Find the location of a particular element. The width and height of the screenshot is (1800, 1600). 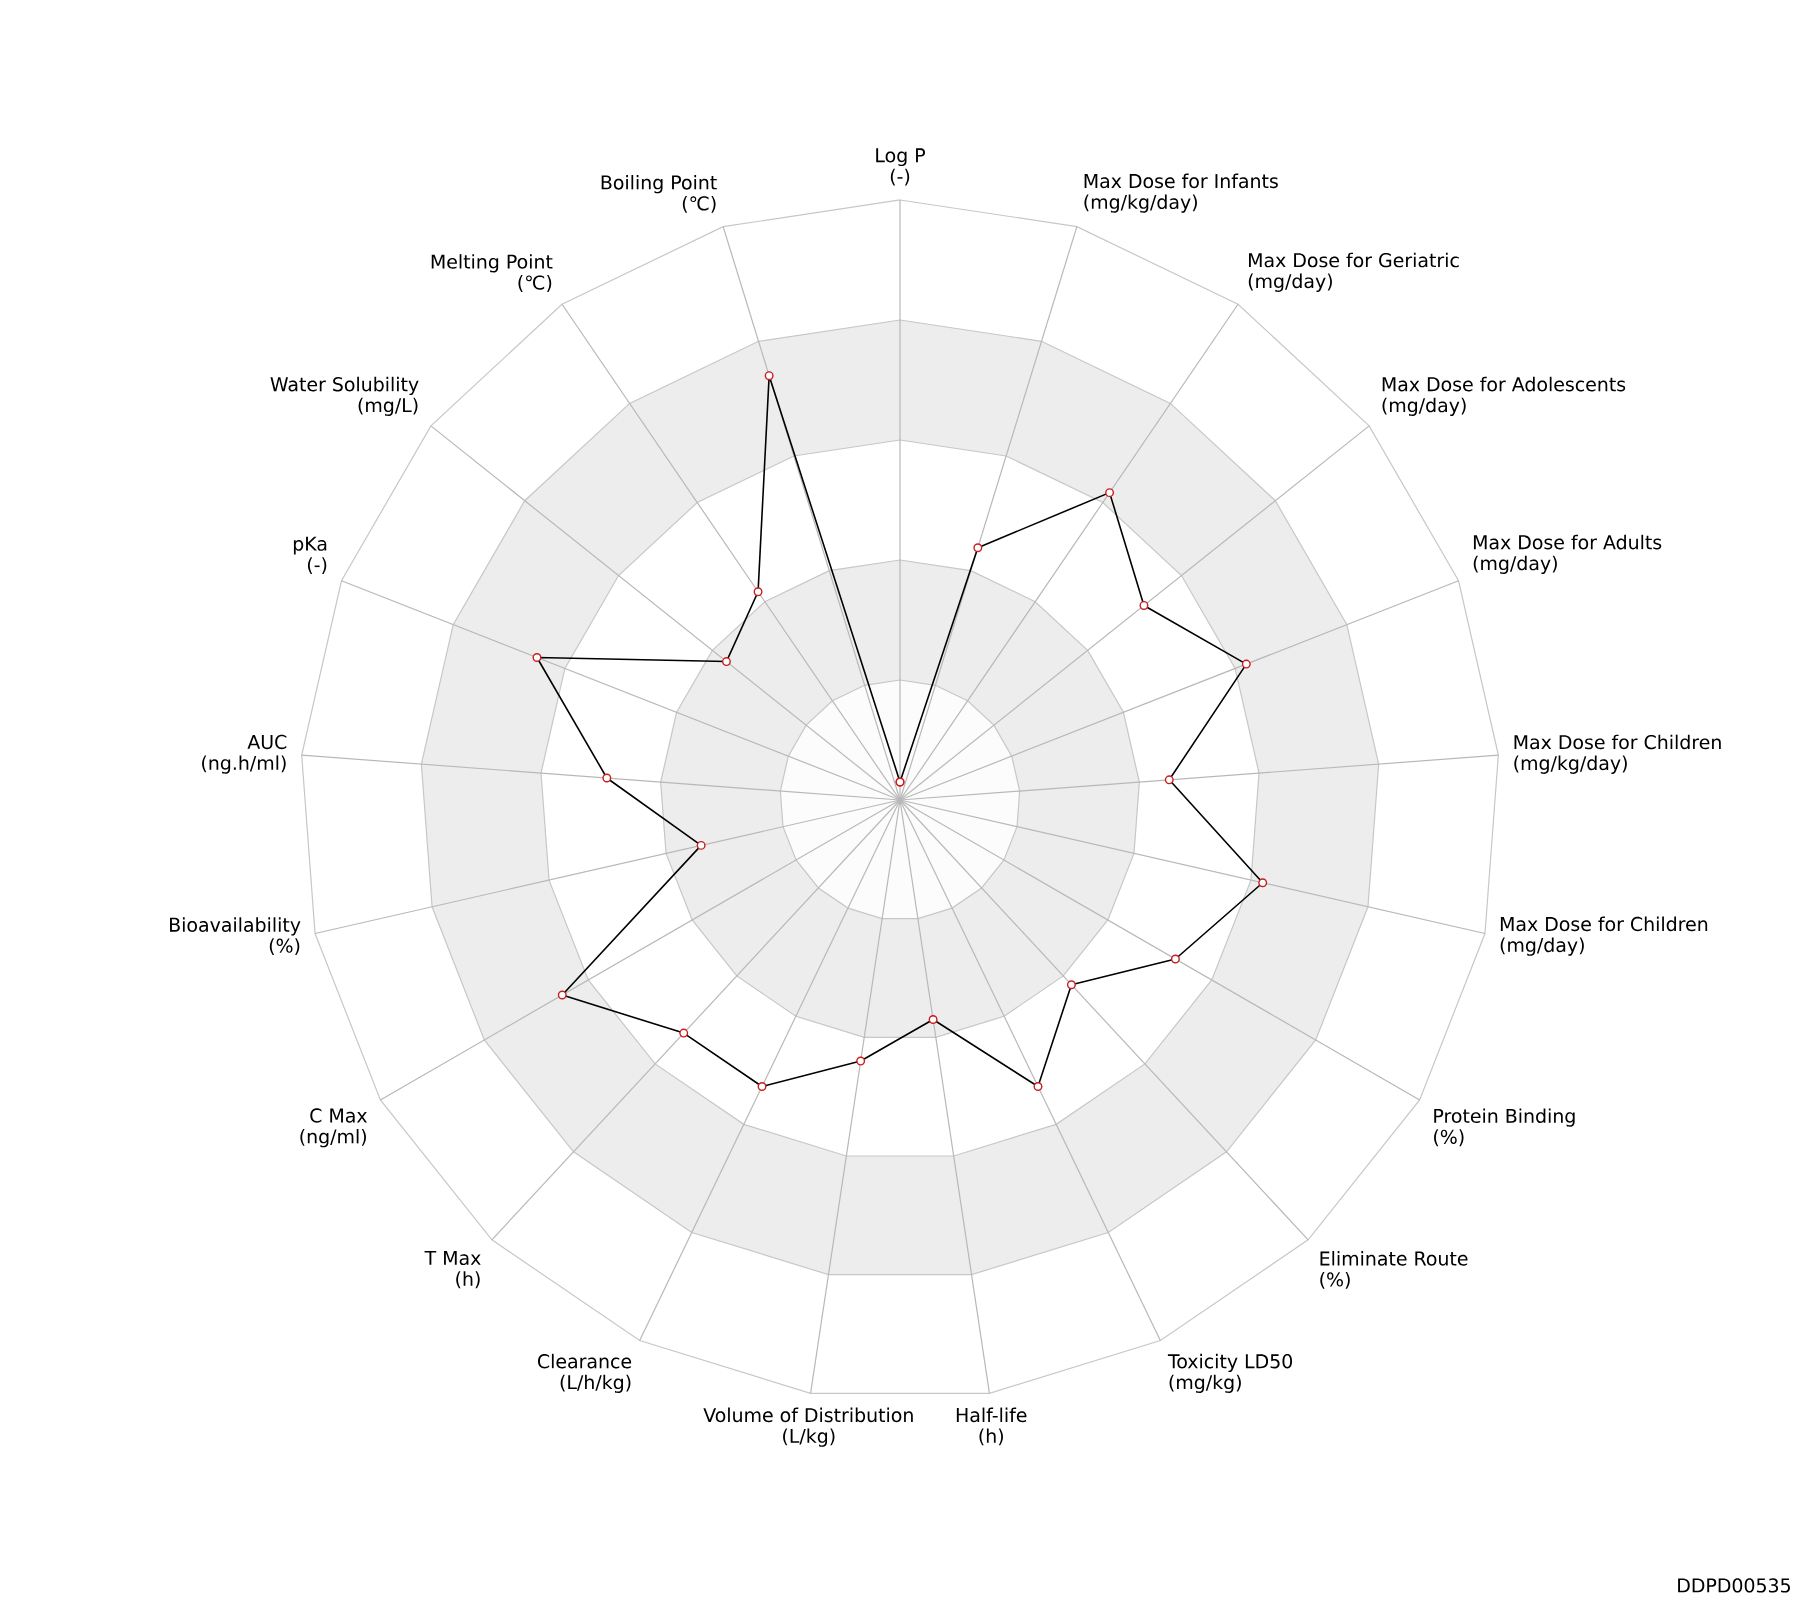

text: DDPD00535 is located at coordinates (1734, 1585).